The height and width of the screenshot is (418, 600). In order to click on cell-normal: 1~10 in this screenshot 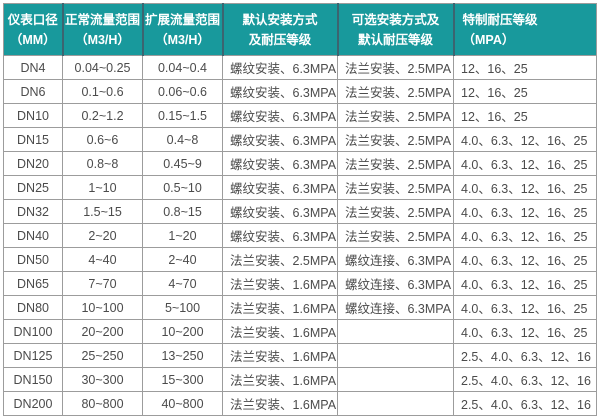, I will do `click(102, 187)`.